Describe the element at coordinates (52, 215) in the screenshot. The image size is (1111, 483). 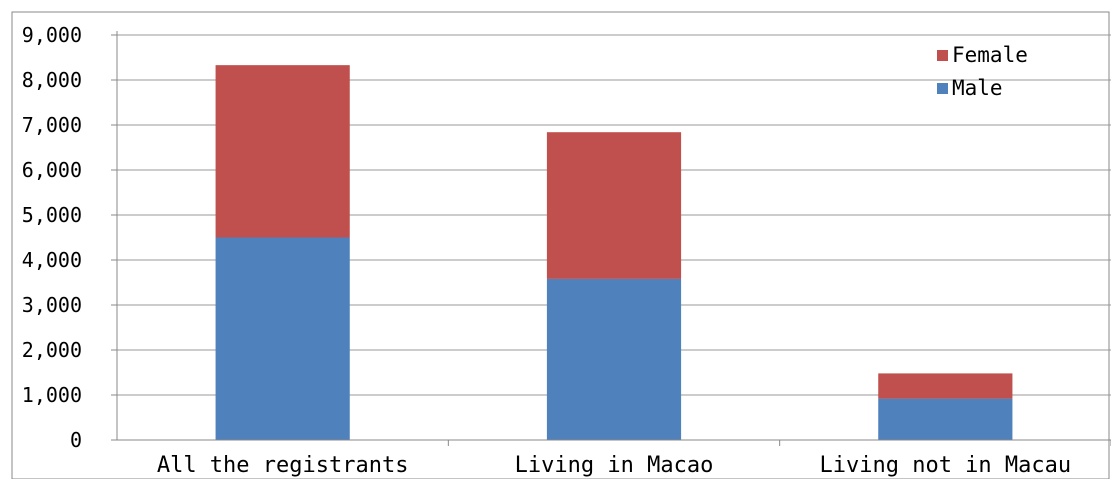
I see `y-tick-label: 5,000` at that location.